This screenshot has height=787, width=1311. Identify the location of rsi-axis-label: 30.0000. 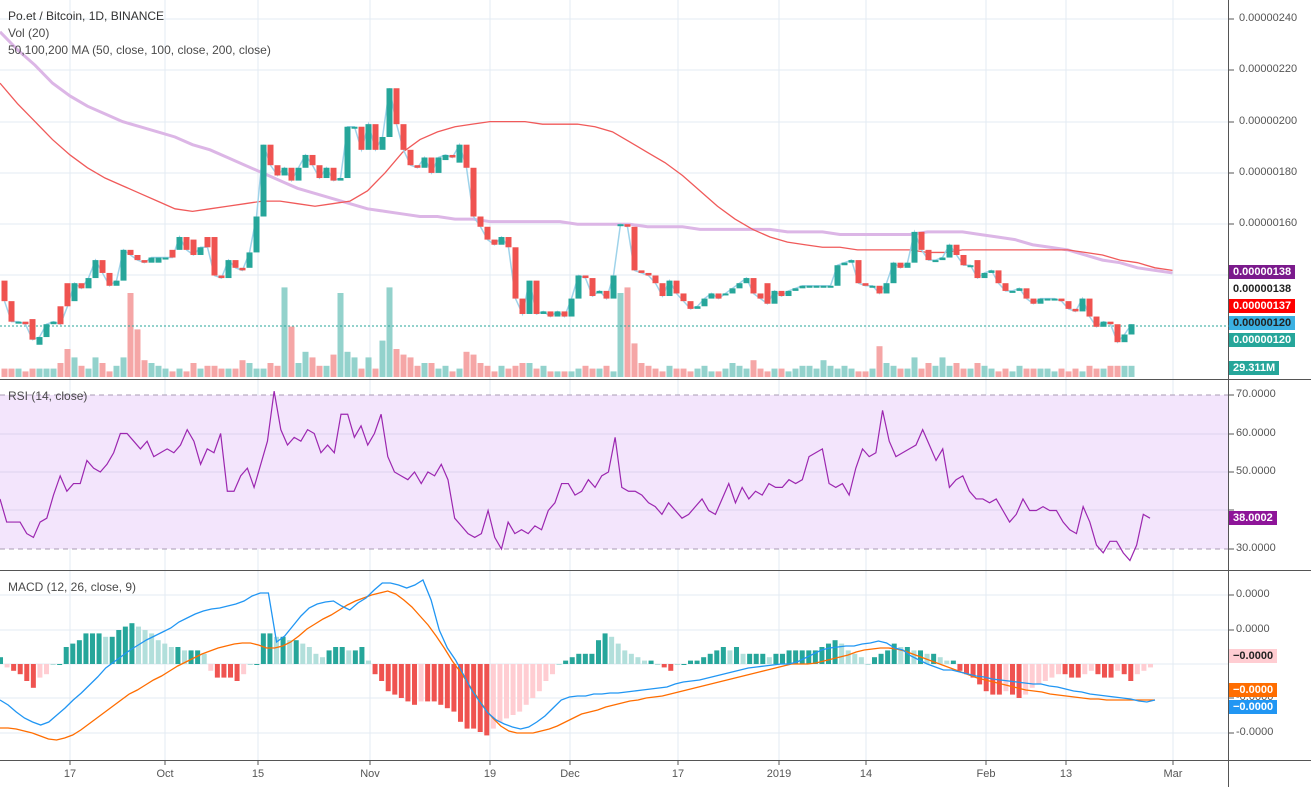
(1256, 548).